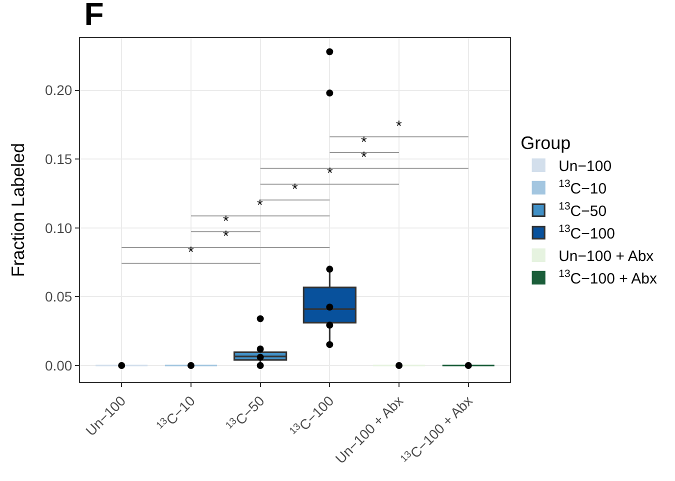  Describe the element at coordinates (58, 228) in the screenshot. I see `y-tick-label: 0.10` at that location.